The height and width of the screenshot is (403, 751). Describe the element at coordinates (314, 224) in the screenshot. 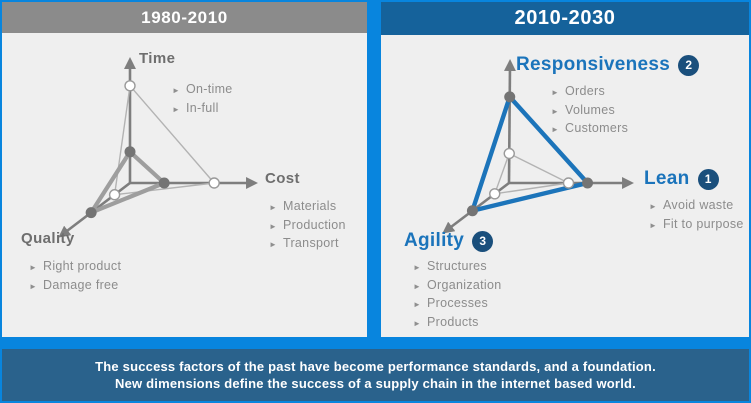

I see `bullet-label: Production` at that location.